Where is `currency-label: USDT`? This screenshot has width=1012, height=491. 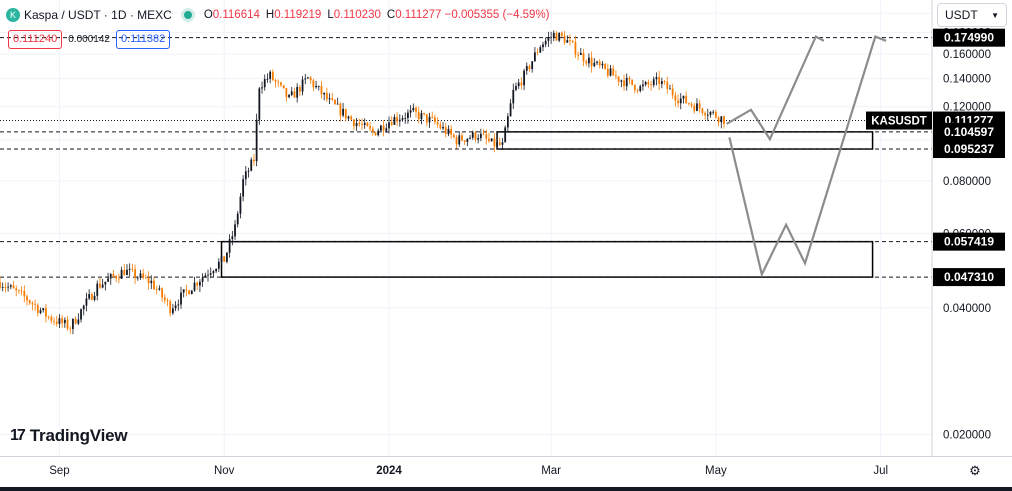 currency-label: USDT is located at coordinates (961, 15).